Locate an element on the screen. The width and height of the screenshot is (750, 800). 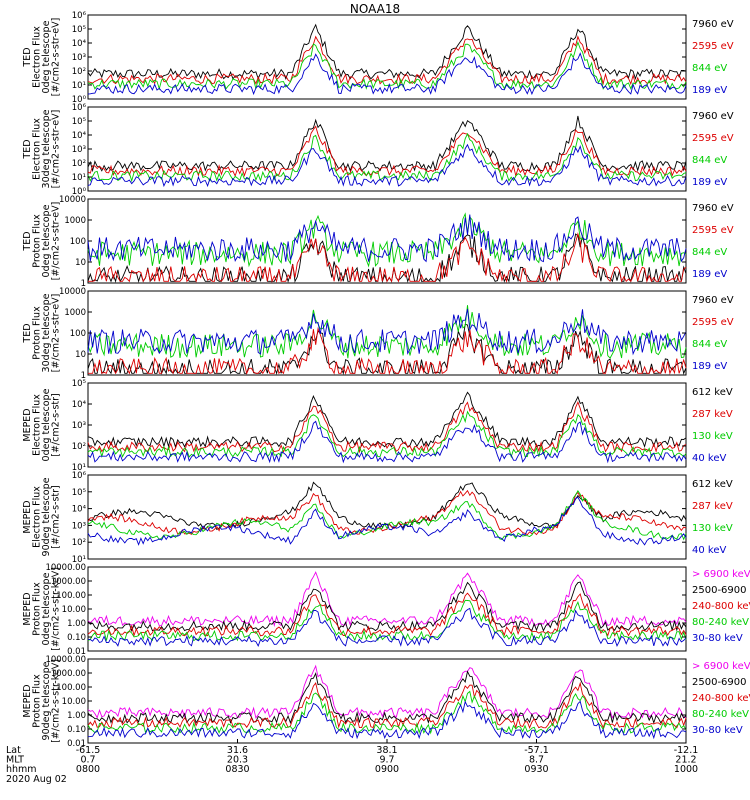
x-tick-label: 0.7 is located at coordinates (87, 760).